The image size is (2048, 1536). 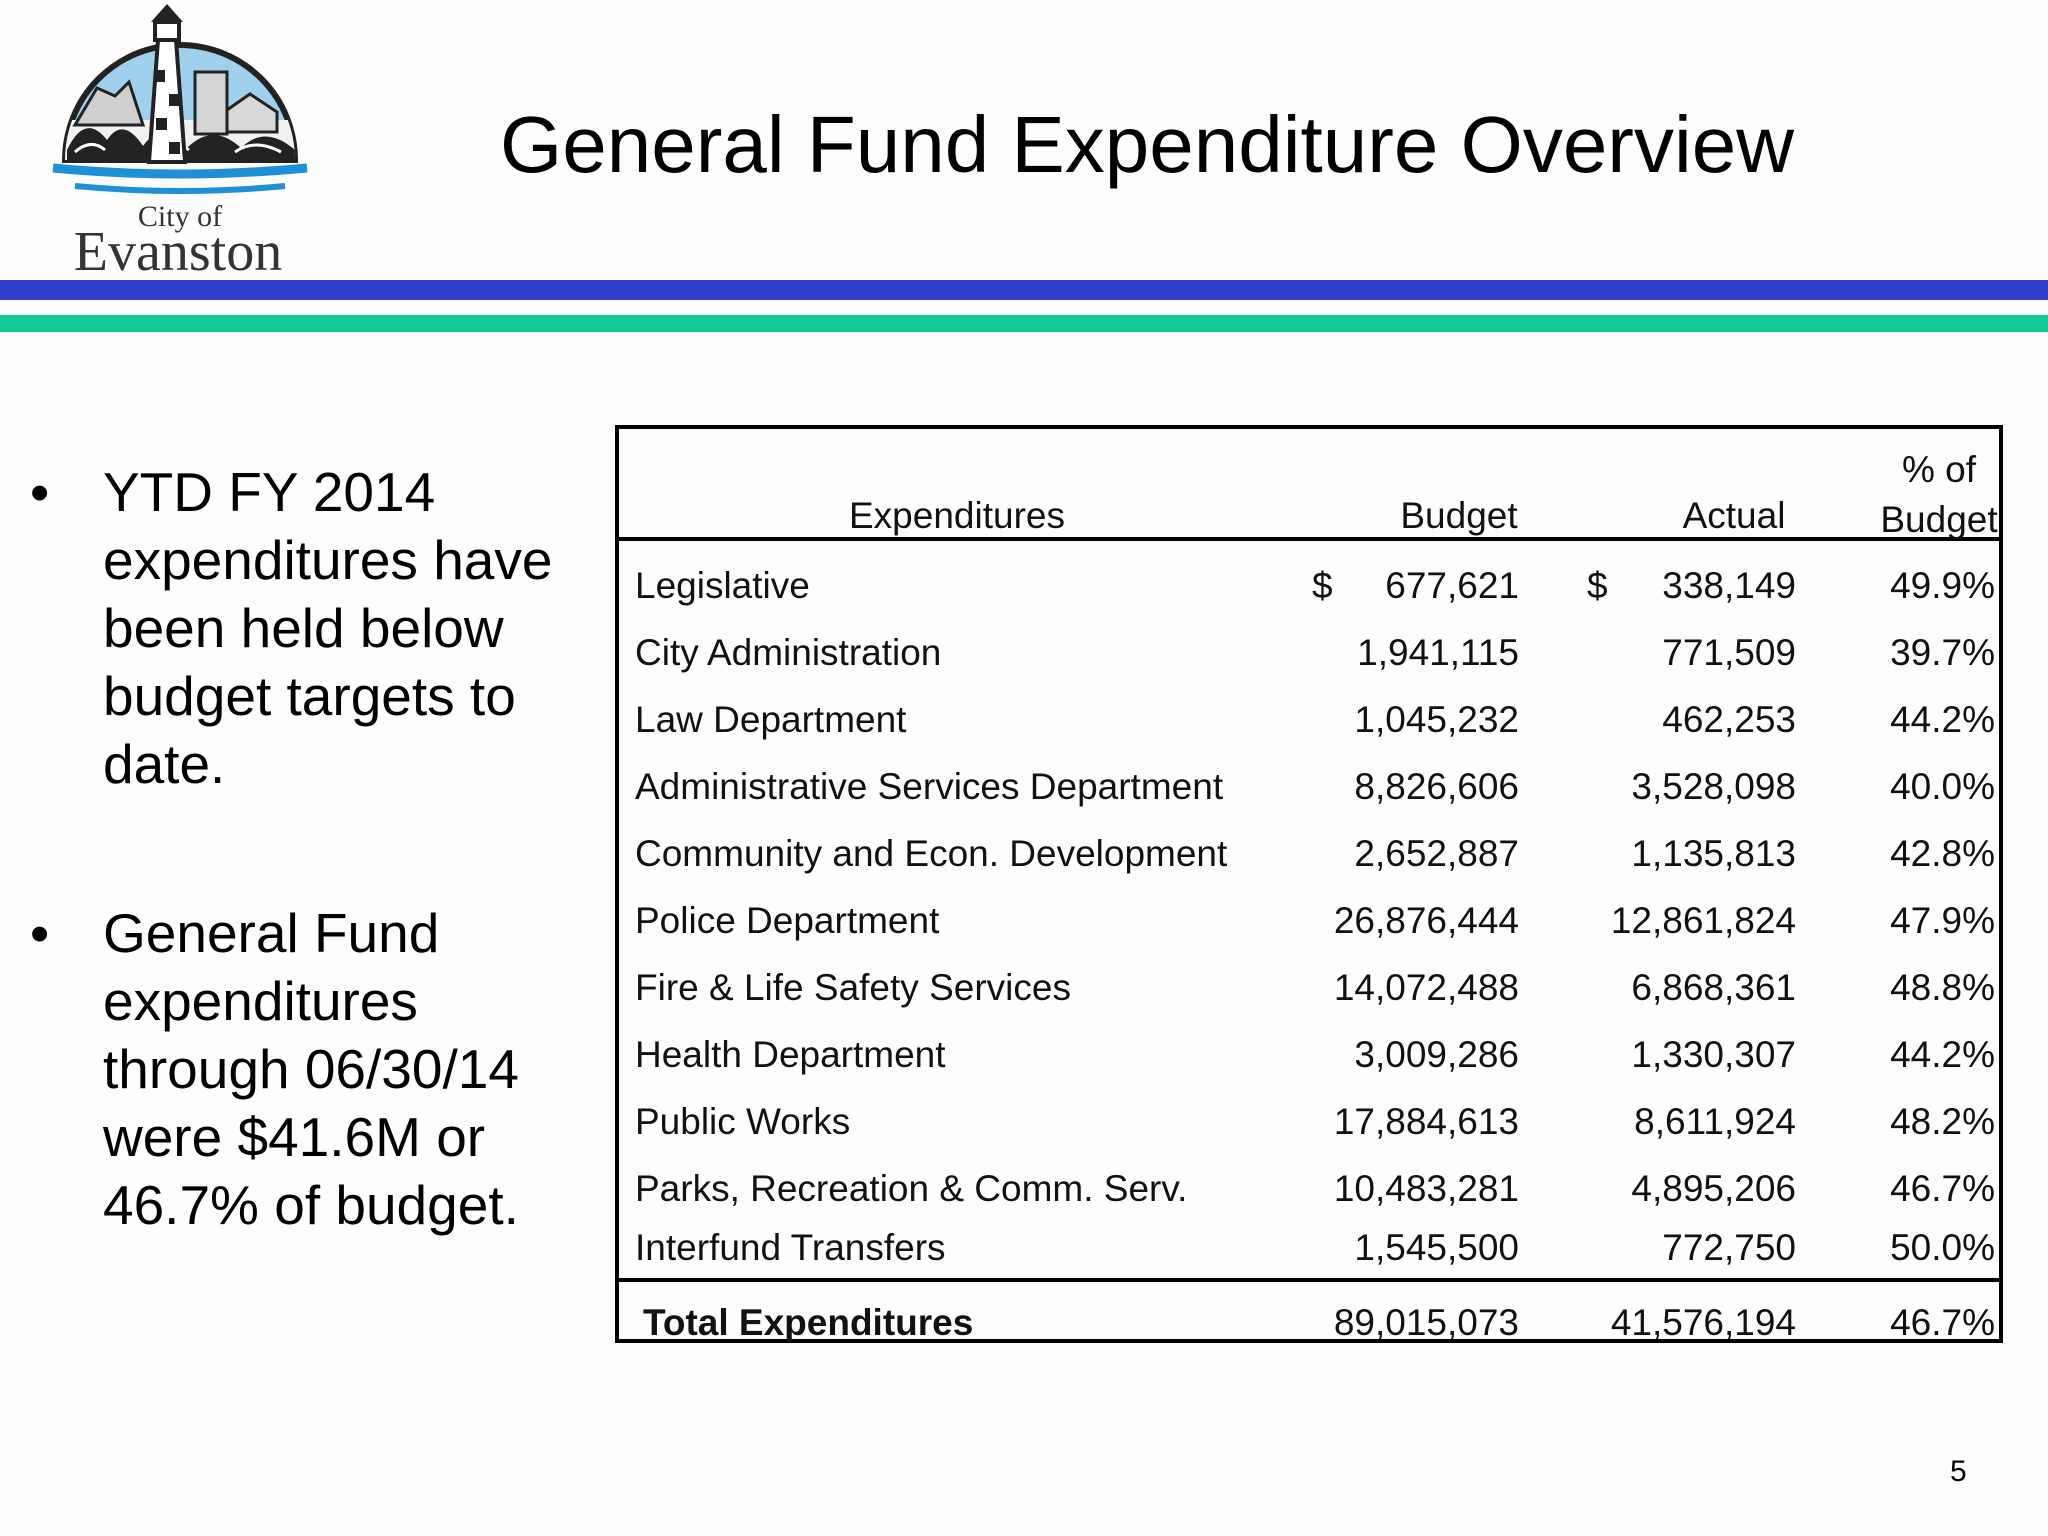 What do you see at coordinates (1459, 515) in the screenshot?
I see `header-budget: Budget` at bounding box center [1459, 515].